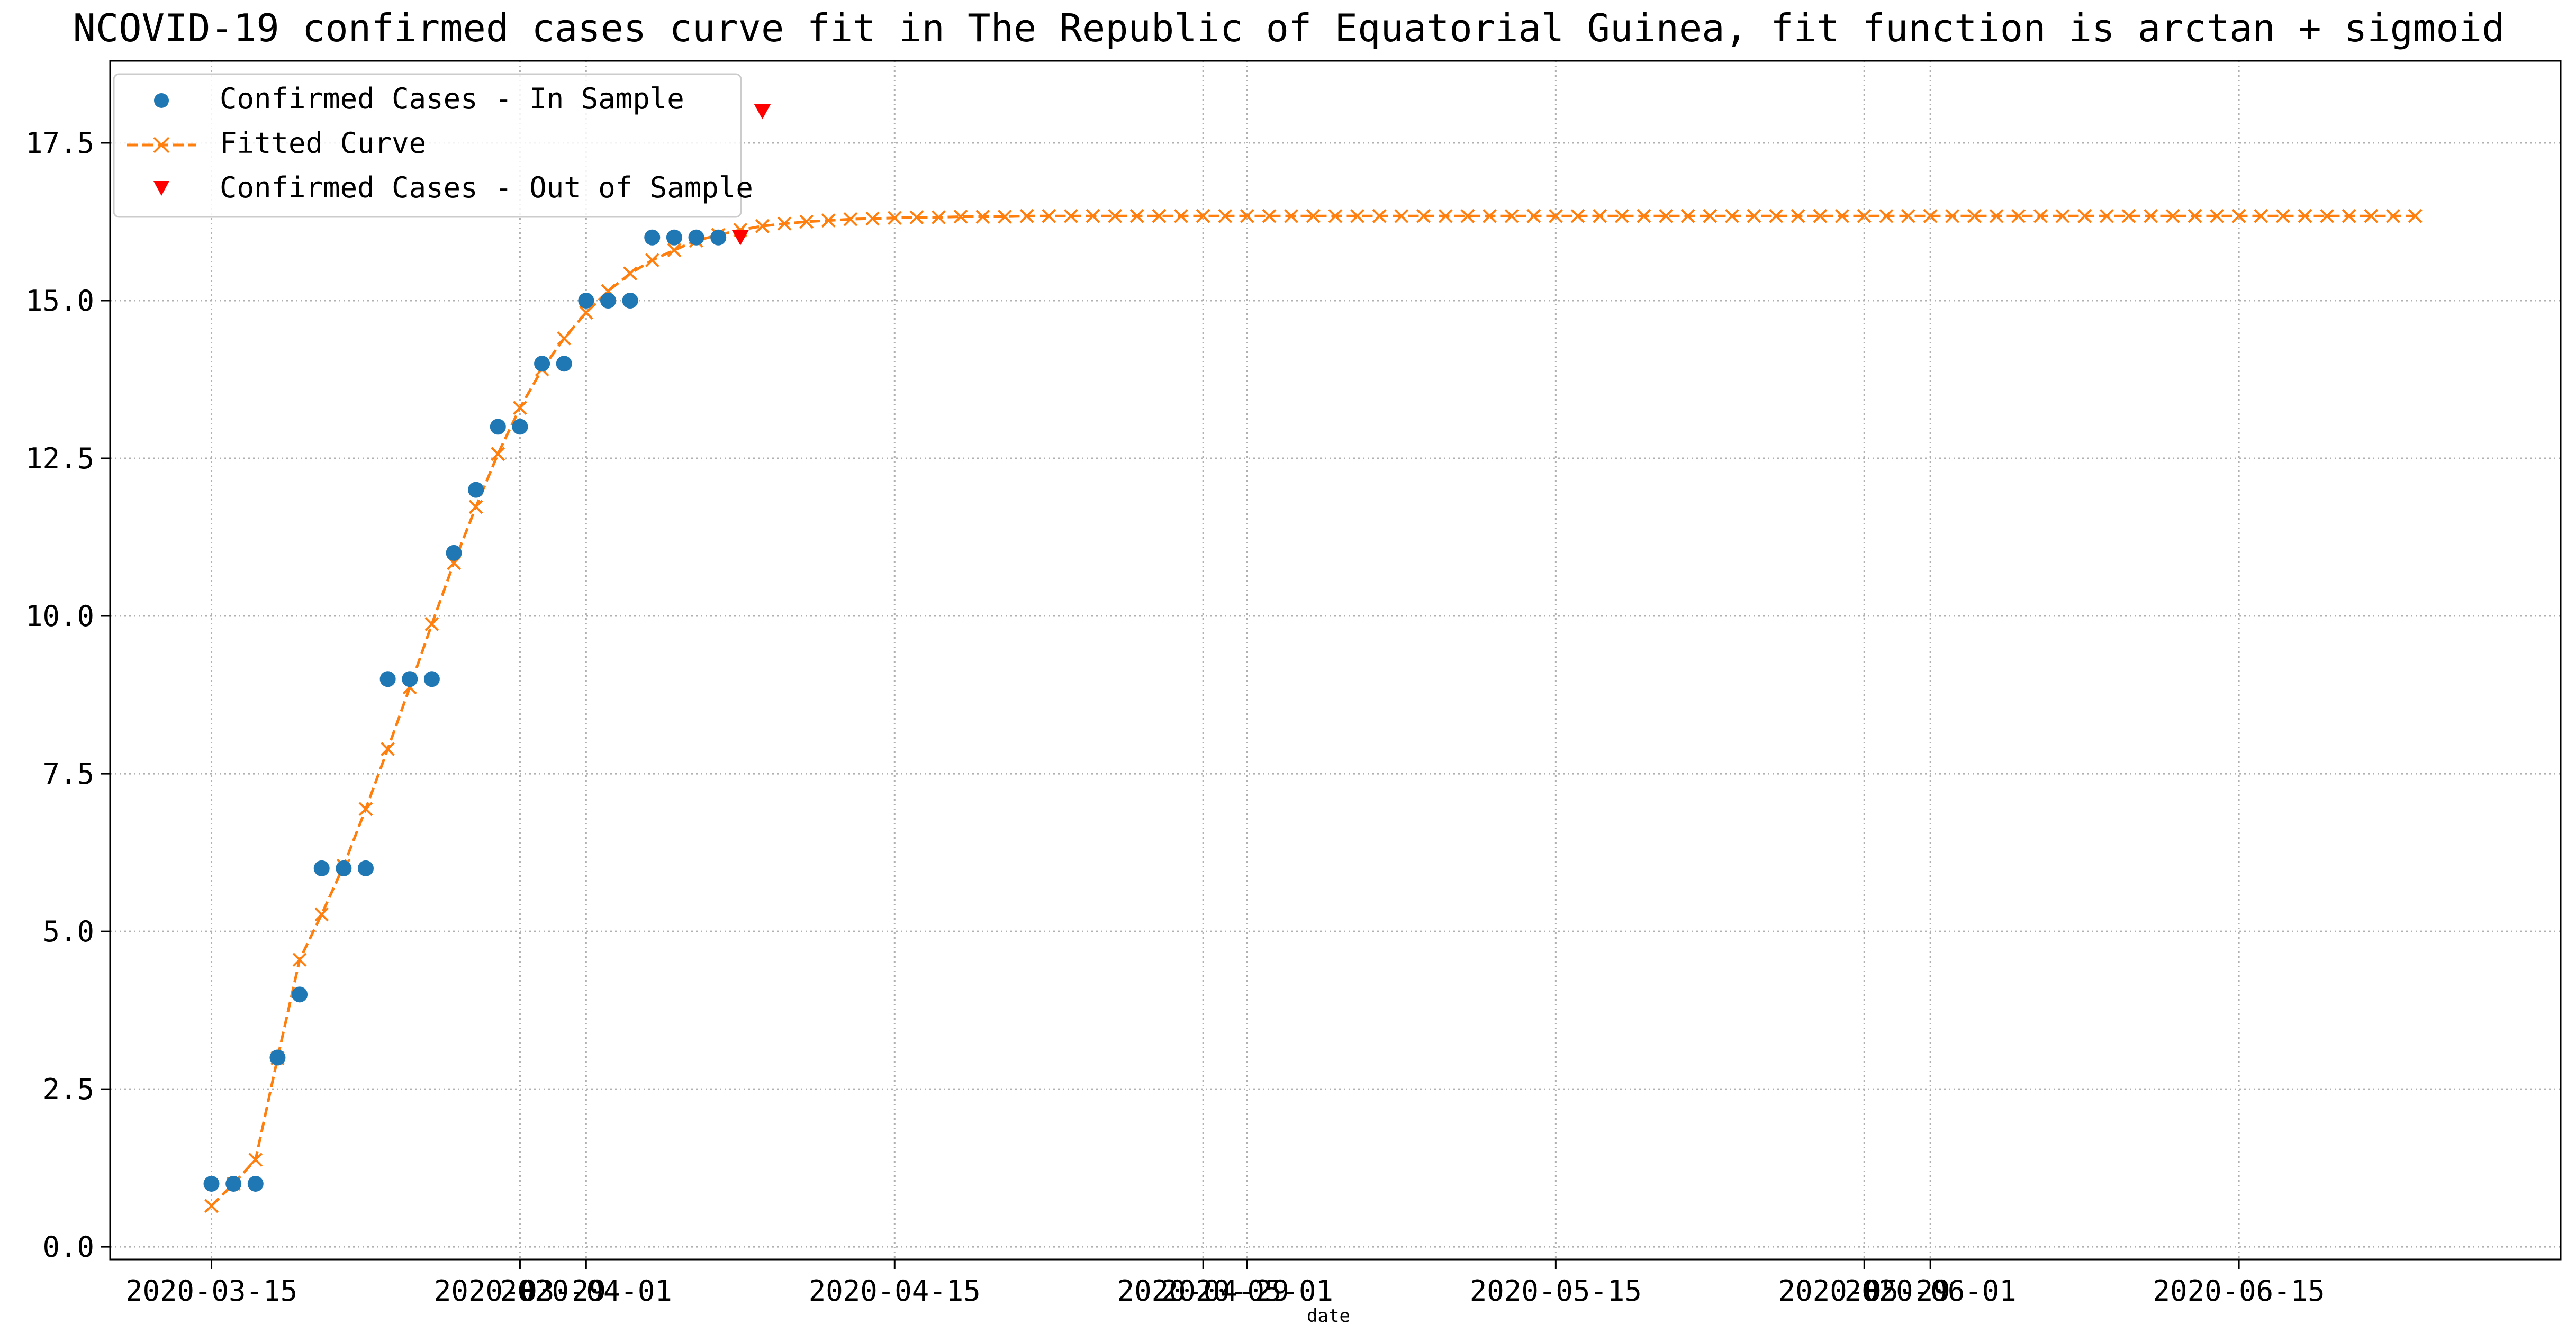 Image resolution: width=2576 pixels, height=1342 pixels. What do you see at coordinates (1203, 1291) in the screenshot?
I see `x-tick-label: 2020-04-29` at bounding box center [1203, 1291].